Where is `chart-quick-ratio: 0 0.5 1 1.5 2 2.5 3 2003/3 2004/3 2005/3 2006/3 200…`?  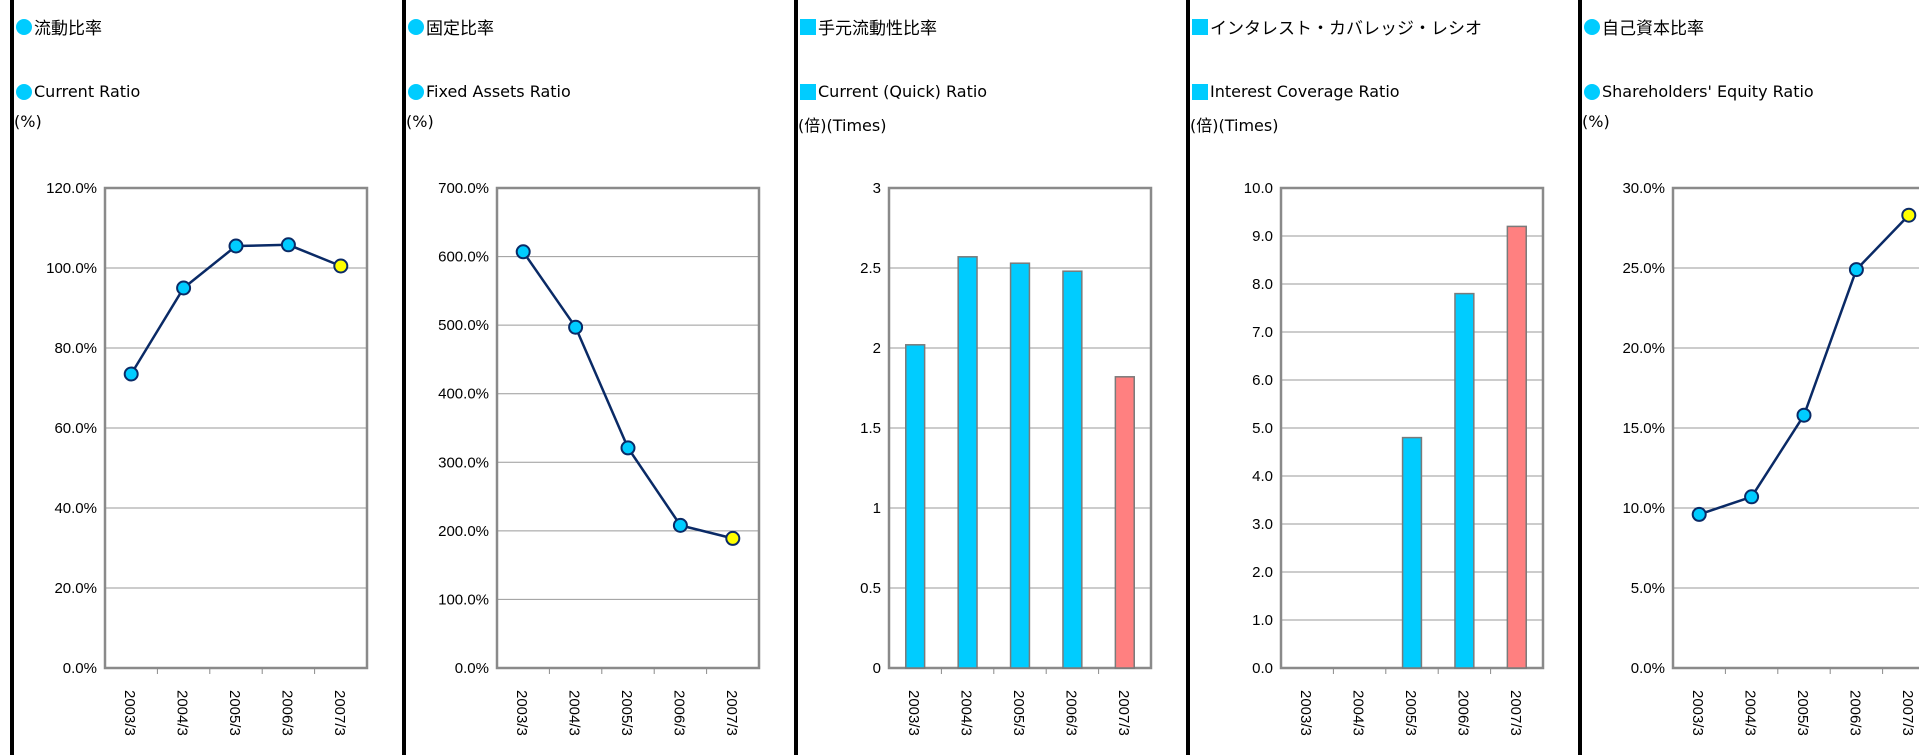
chart-quick-ratio: 0 0.5 1 1.5 2 2.5 3 2003/3 2004/3 2005/3 2006/3 200… is located at coordinates (1006, 458).